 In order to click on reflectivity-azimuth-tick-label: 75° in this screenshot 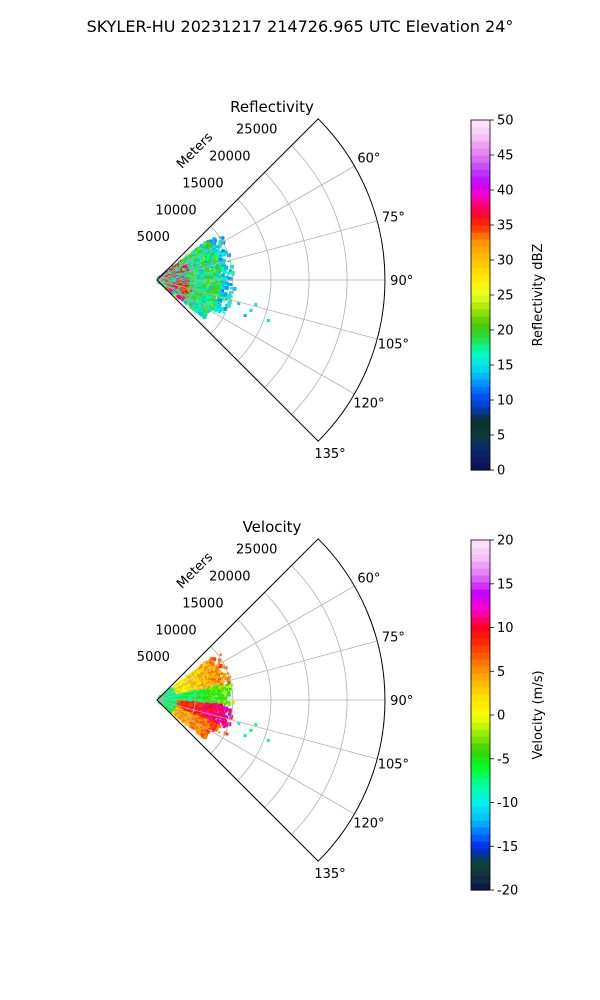, I will do `click(393, 218)`.